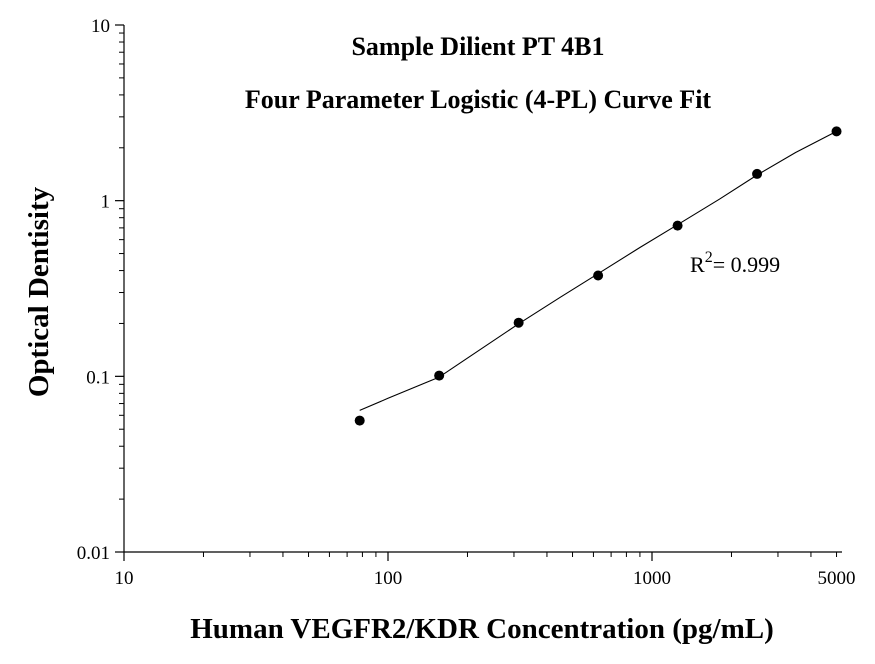  What do you see at coordinates (478, 99) in the screenshot?
I see `chart-subtitle: Four Parameter Logistic (4-PL) Curve Fit` at bounding box center [478, 99].